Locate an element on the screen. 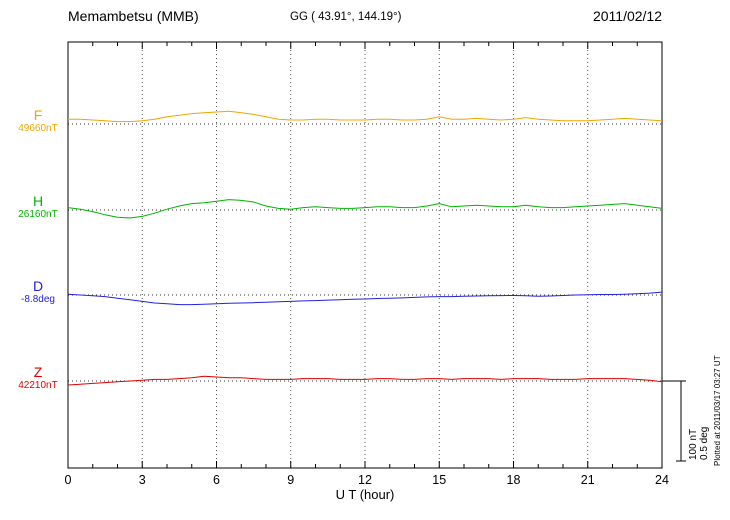 This screenshot has height=520, width=730. trace-name-Z: Z is located at coordinates (38, 372).